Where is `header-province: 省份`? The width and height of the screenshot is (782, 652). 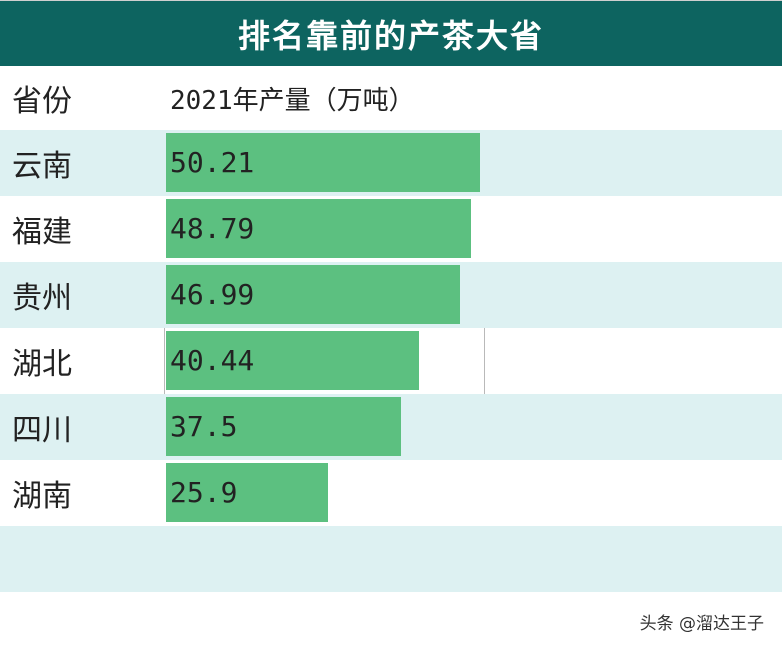
header-province: 省份 is located at coordinates (42, 101).